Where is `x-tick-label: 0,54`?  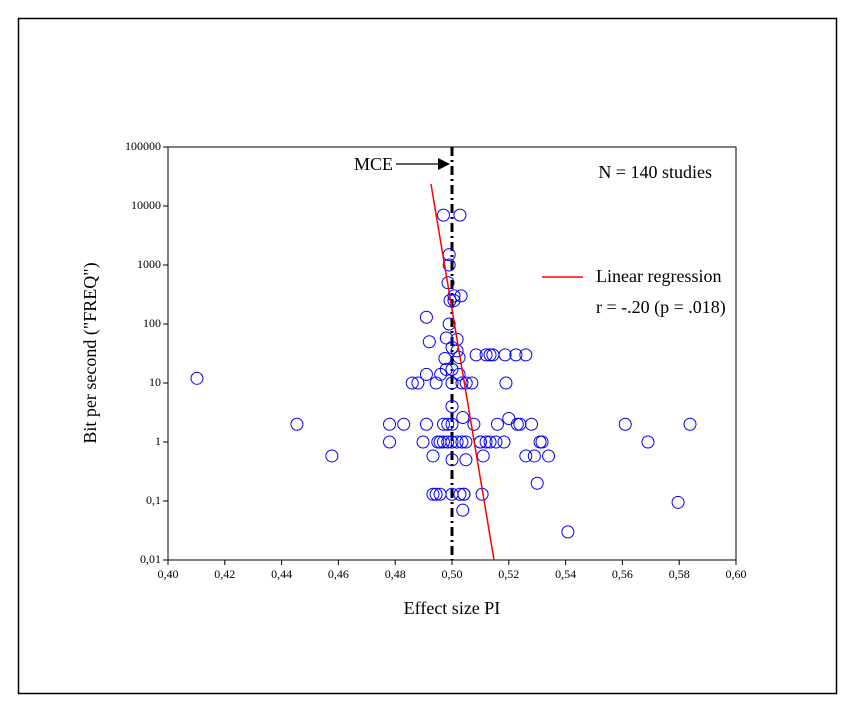 x-tick-label: 0,54 is located at coordinates (565, 574).